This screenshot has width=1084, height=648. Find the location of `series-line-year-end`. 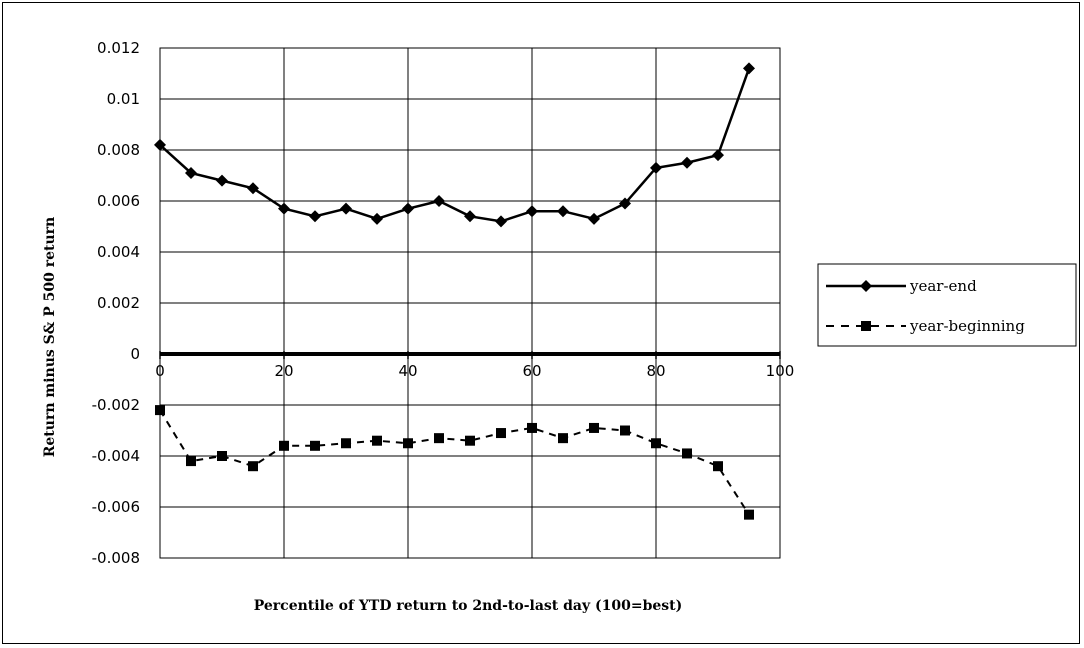

series-line-year-end is located at coordinates (455, 145).